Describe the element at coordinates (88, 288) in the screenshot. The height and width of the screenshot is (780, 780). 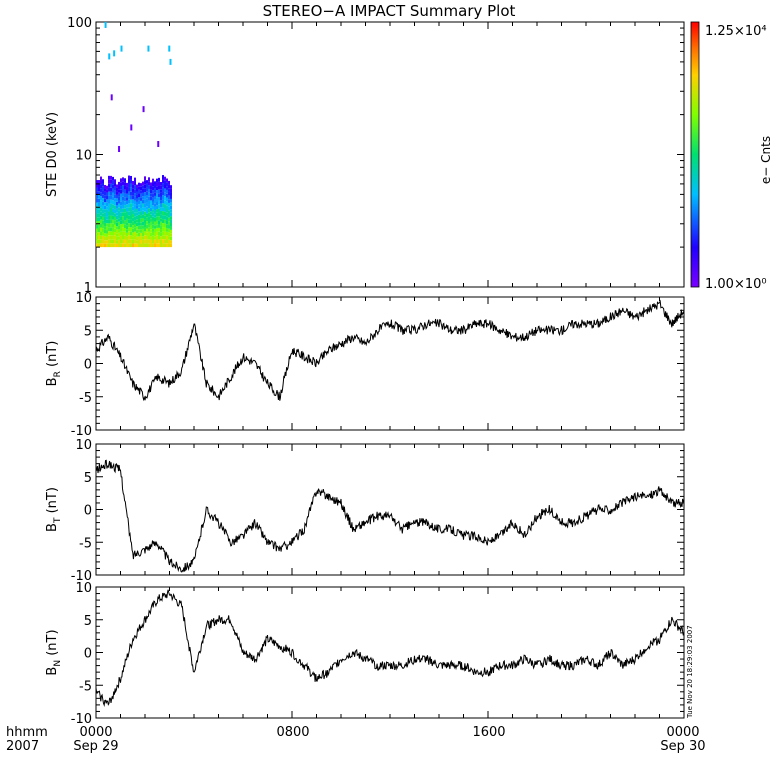
I see `spectro-y-tick-label: 1` at that location.